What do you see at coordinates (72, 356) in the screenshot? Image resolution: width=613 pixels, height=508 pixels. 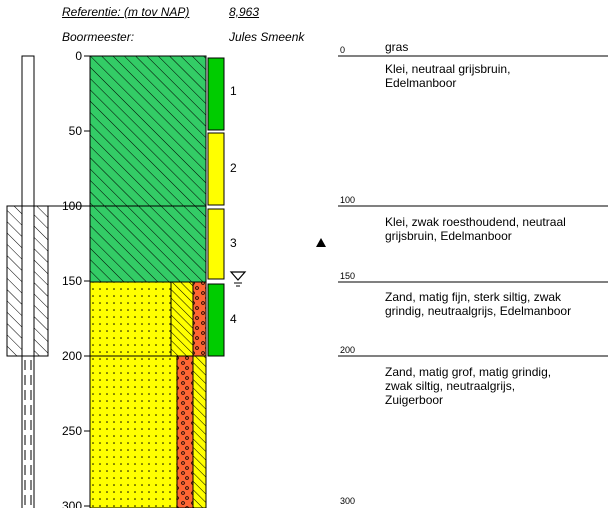 I see `depth-tick-label: 200` at bounding box center [72, 356].